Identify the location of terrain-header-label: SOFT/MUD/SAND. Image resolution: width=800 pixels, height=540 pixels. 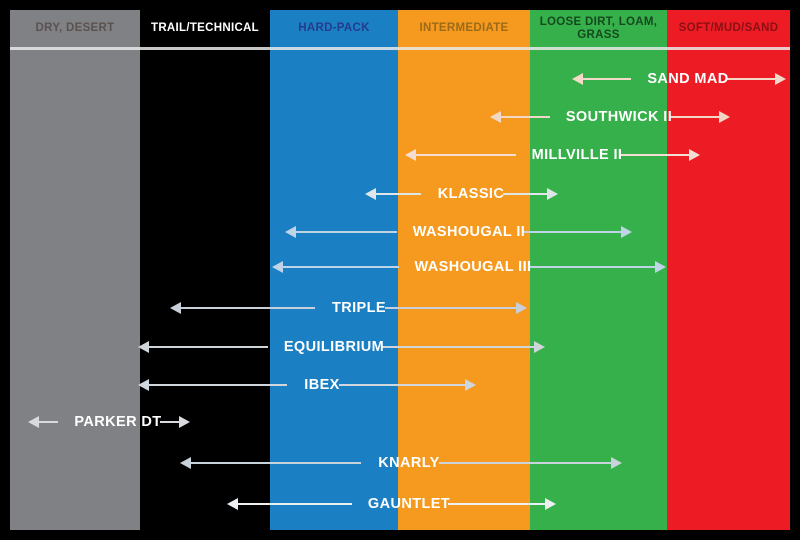
(728, 28).